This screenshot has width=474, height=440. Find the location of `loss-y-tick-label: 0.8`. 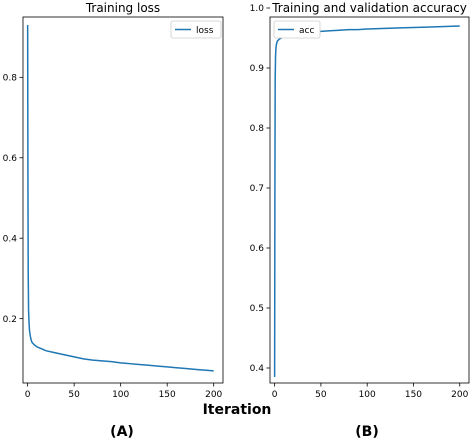

loss-y-tick-label: 0.8 is located at coordinates (10, 79).